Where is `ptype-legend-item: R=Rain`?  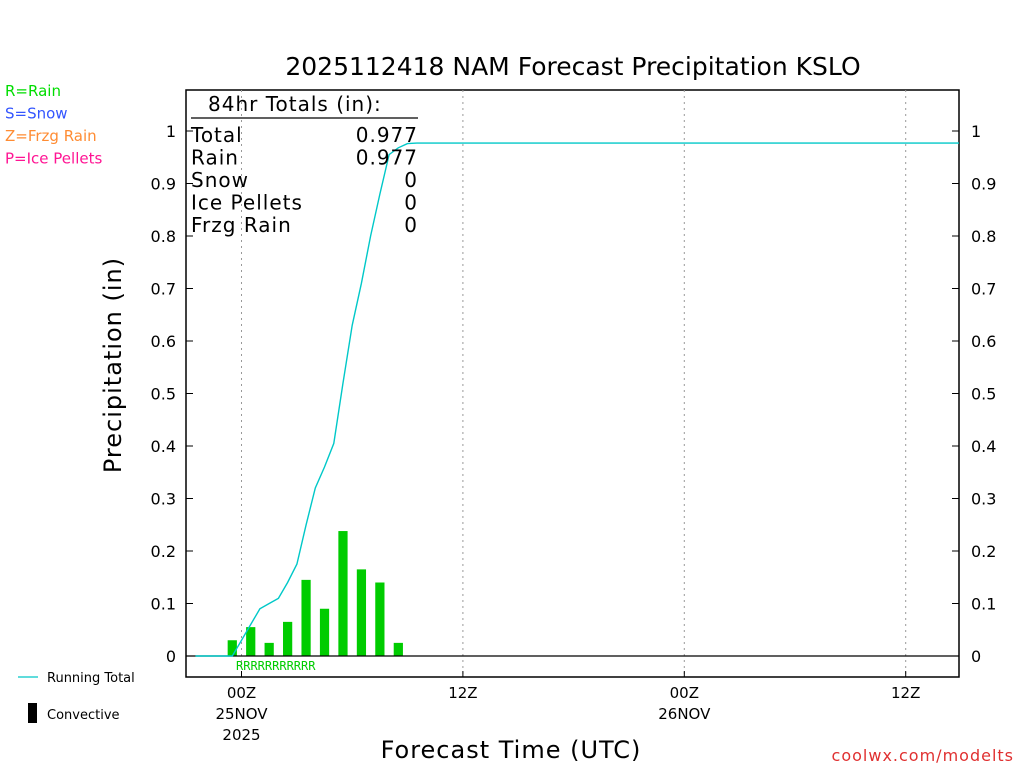
ptype-legend-item: R=Rain is located at coordinates (33, 91).